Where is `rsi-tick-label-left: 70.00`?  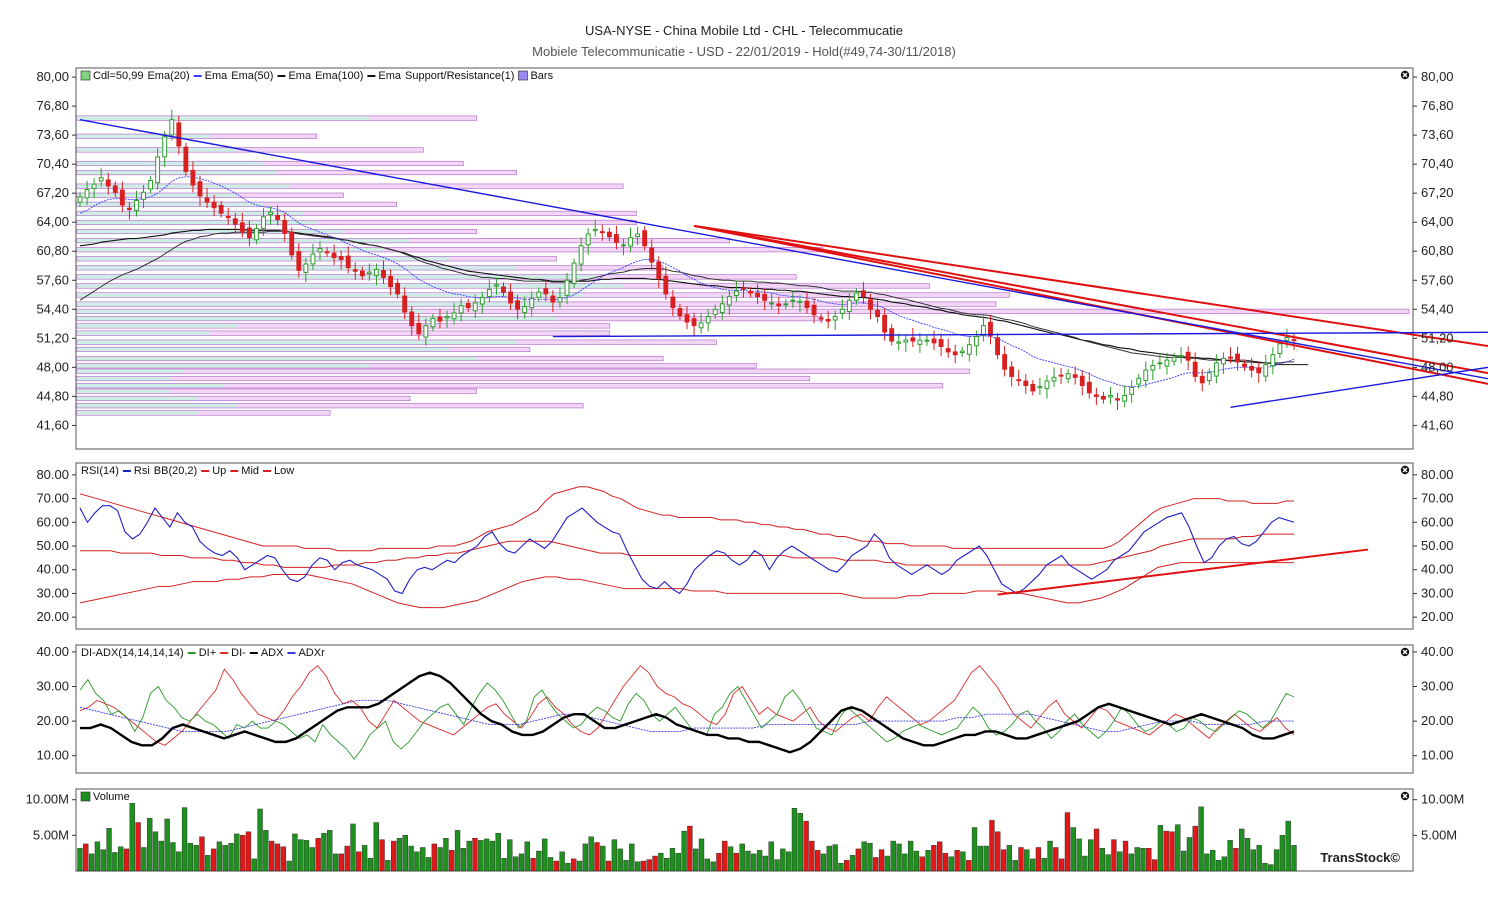 rsi-tick-label-left: 70.00 is located at coordinates (52, 498).